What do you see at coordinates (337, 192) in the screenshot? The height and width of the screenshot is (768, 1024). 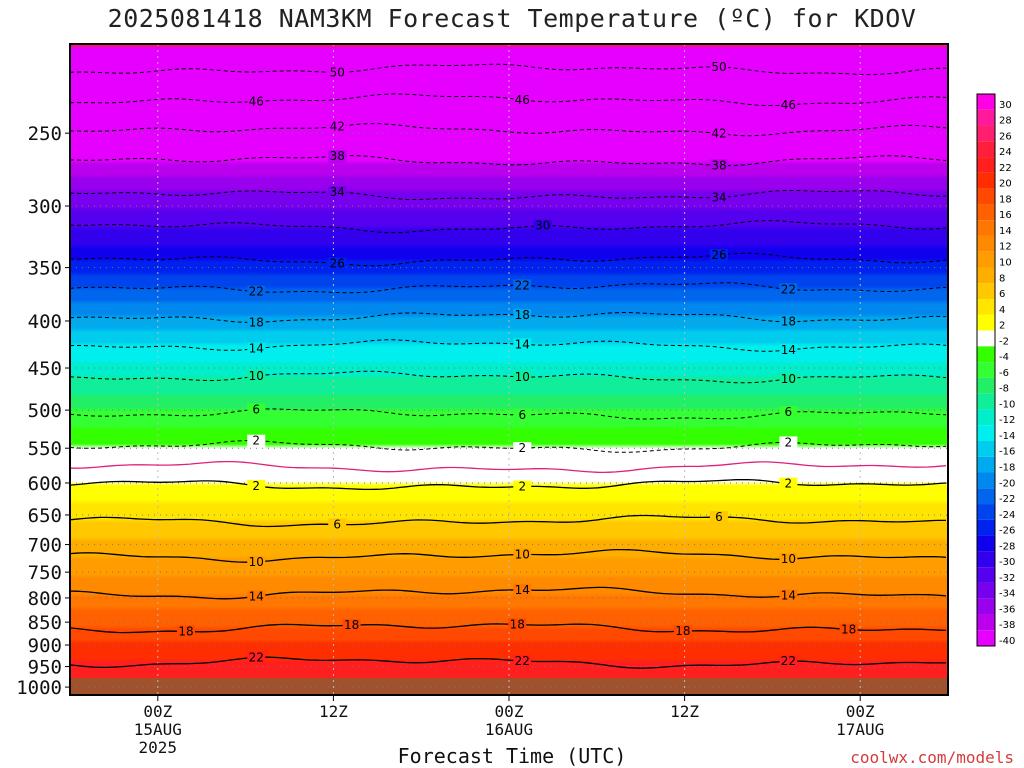 I see `contour-label: 34` at bounding box center [337, 192].